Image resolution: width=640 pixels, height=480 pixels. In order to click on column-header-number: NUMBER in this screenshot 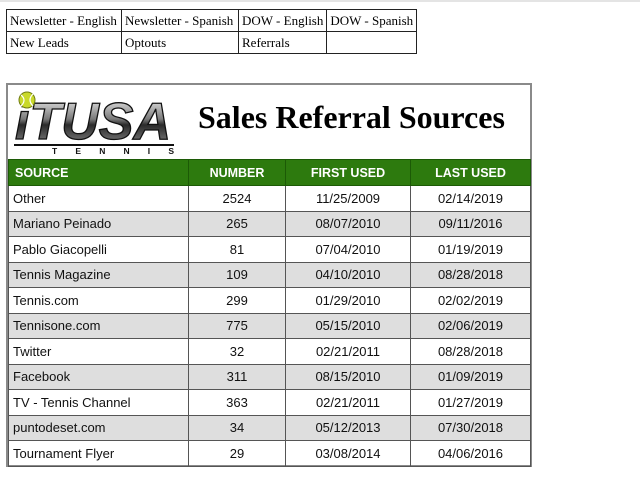, I will do `click(237, 172)`.